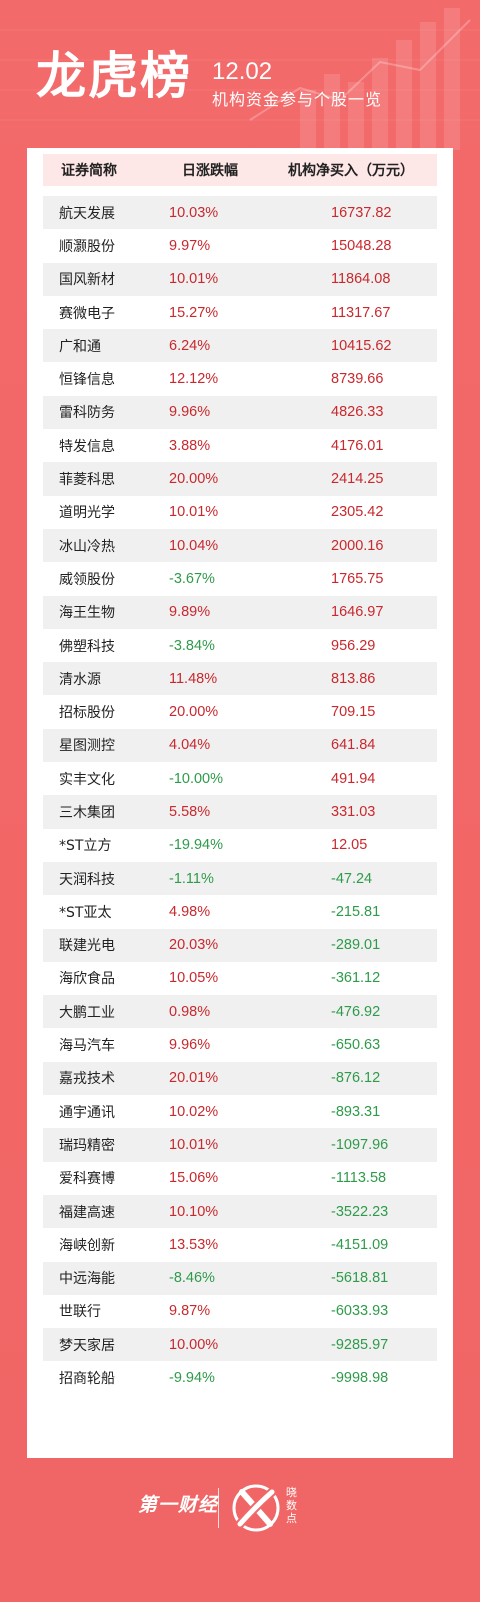  What do you see at coordinates (87, 246) in the screenshot?
I see `cell-stock-name: 顺灏股份` at bounding box center [87, 246].